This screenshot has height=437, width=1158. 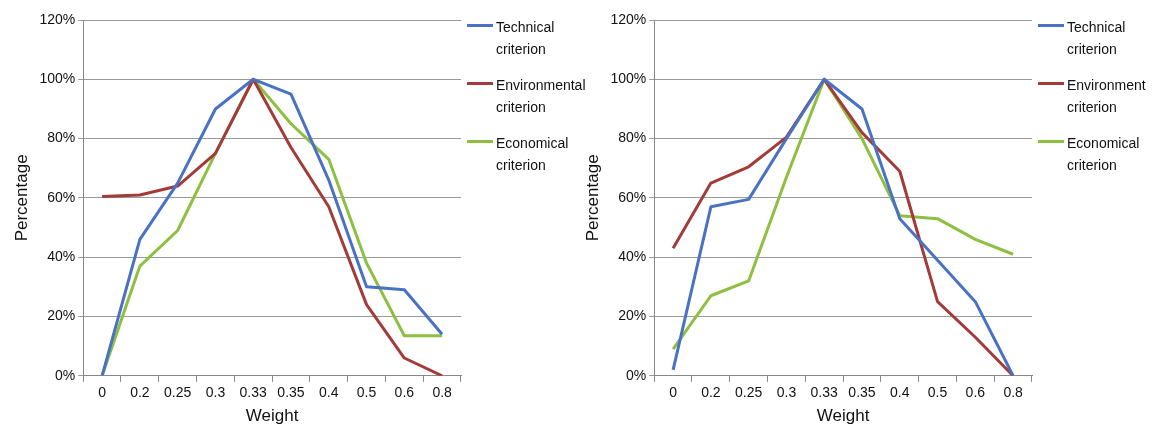 What do you see at coordinates (541, 96) in the screenshot?
I see `legend-label: Environmental criterion` at bounding box center [541, 96].